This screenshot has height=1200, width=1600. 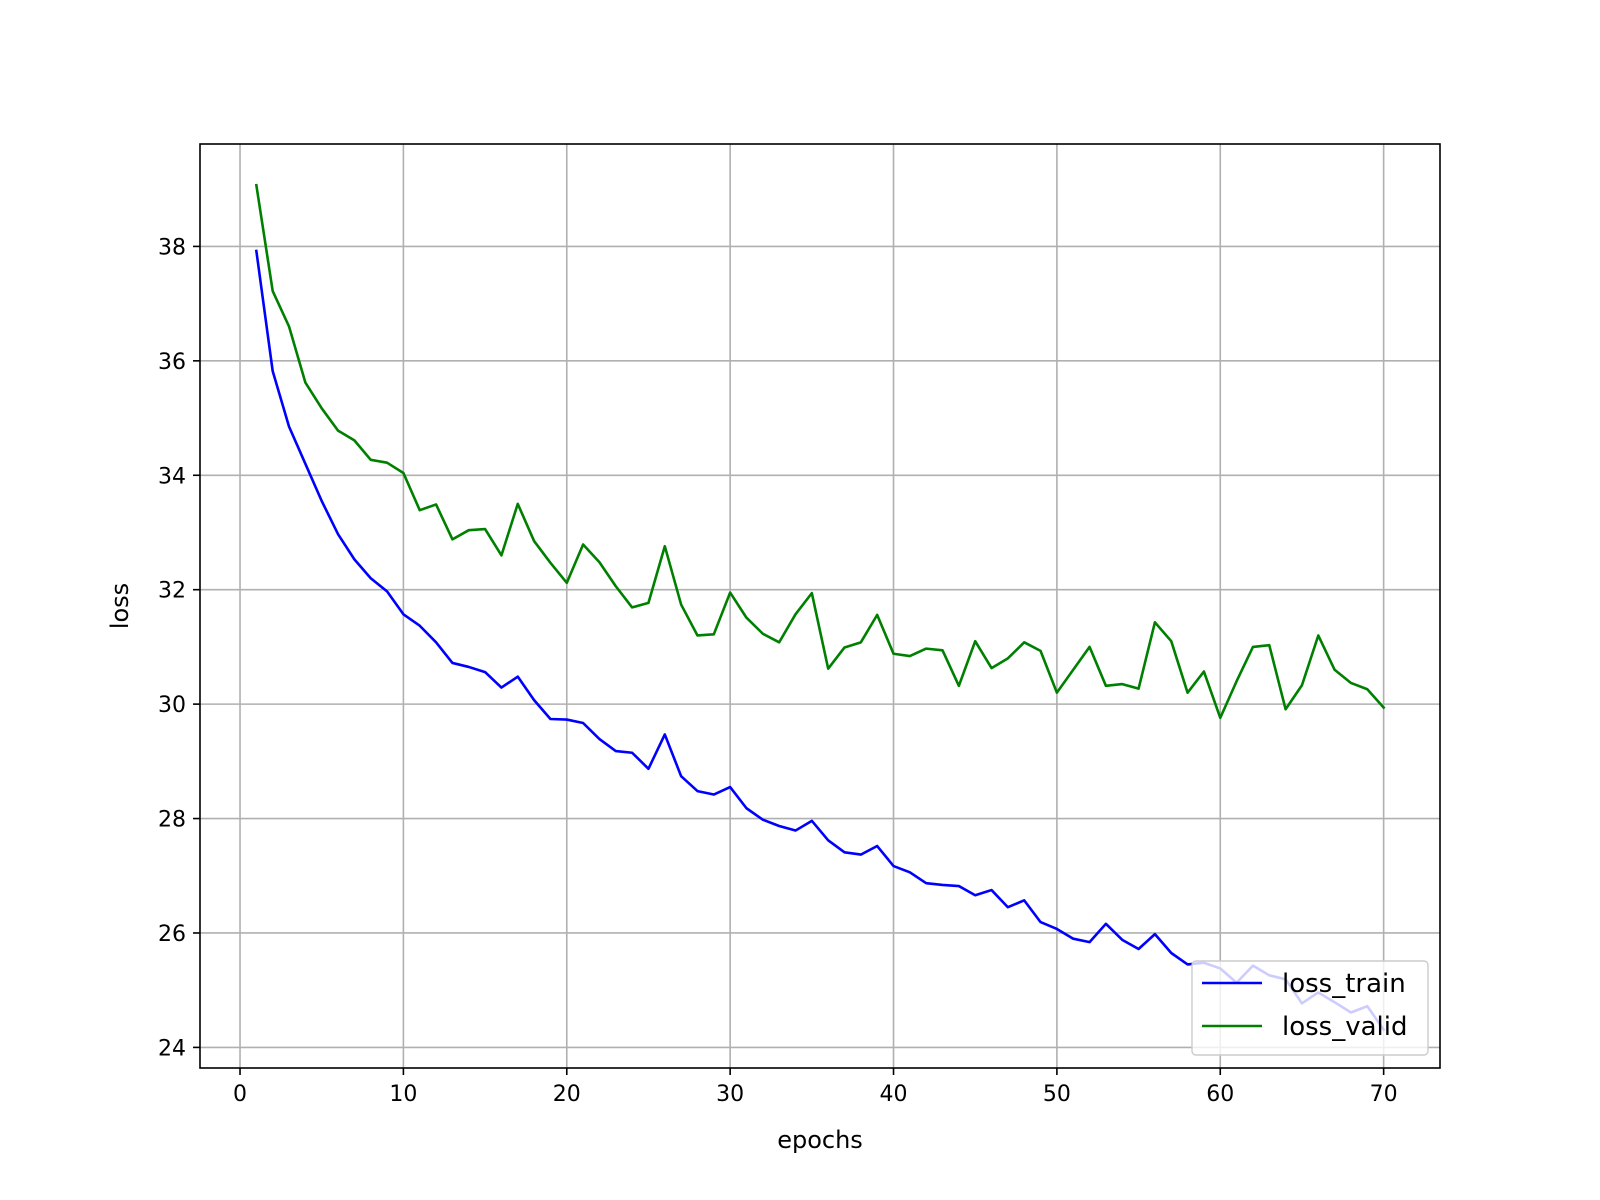 I want to click on x-tick-label: 70, so click(x=1384, y=1094).